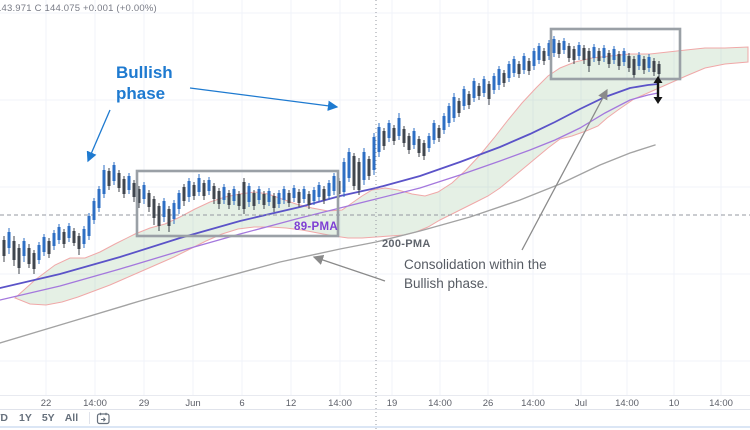  I want to click on time-axis-label: Jun, so click(193, 403).